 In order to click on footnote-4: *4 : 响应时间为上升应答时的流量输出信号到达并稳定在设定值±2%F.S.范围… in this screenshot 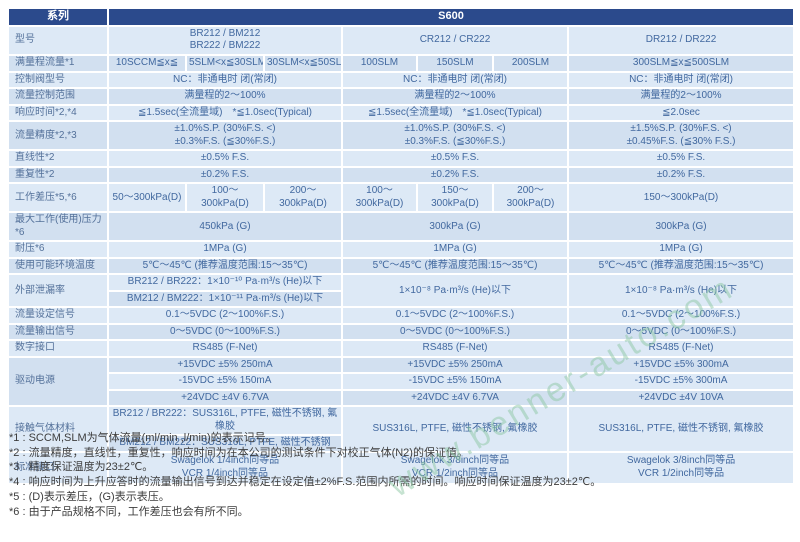, I will do `click(305, 482)`.